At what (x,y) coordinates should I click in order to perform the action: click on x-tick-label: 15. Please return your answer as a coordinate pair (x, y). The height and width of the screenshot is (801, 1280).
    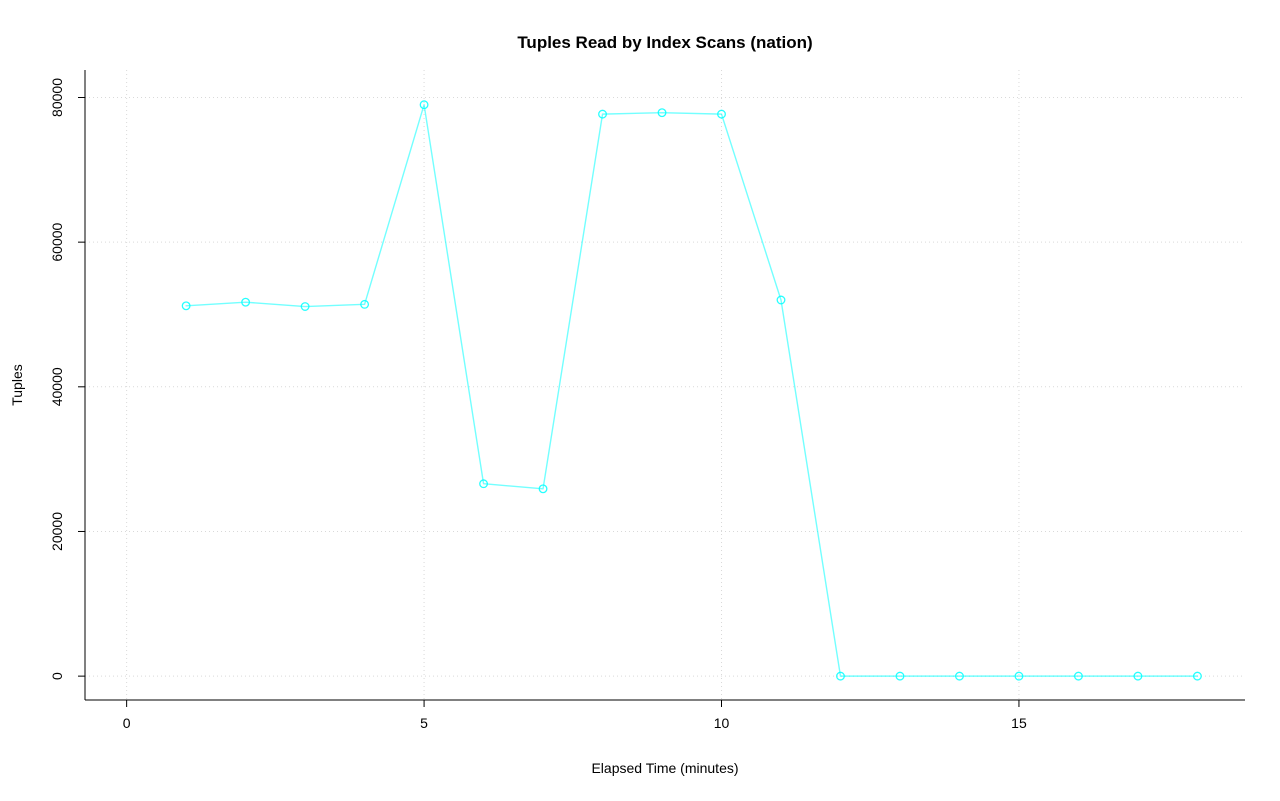
    Looking at the image, I should click on (1019, 723).